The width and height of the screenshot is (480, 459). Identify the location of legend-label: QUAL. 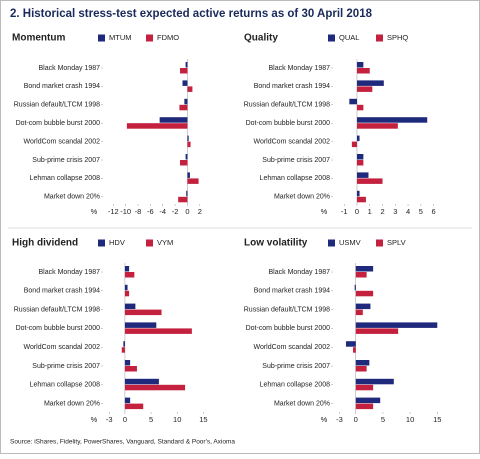
(349, 37).